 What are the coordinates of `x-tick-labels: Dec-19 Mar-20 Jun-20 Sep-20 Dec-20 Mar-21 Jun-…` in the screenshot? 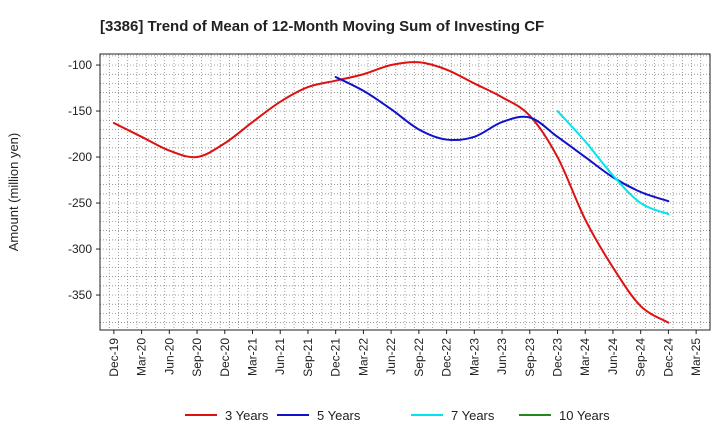 It's located at (405, 353).